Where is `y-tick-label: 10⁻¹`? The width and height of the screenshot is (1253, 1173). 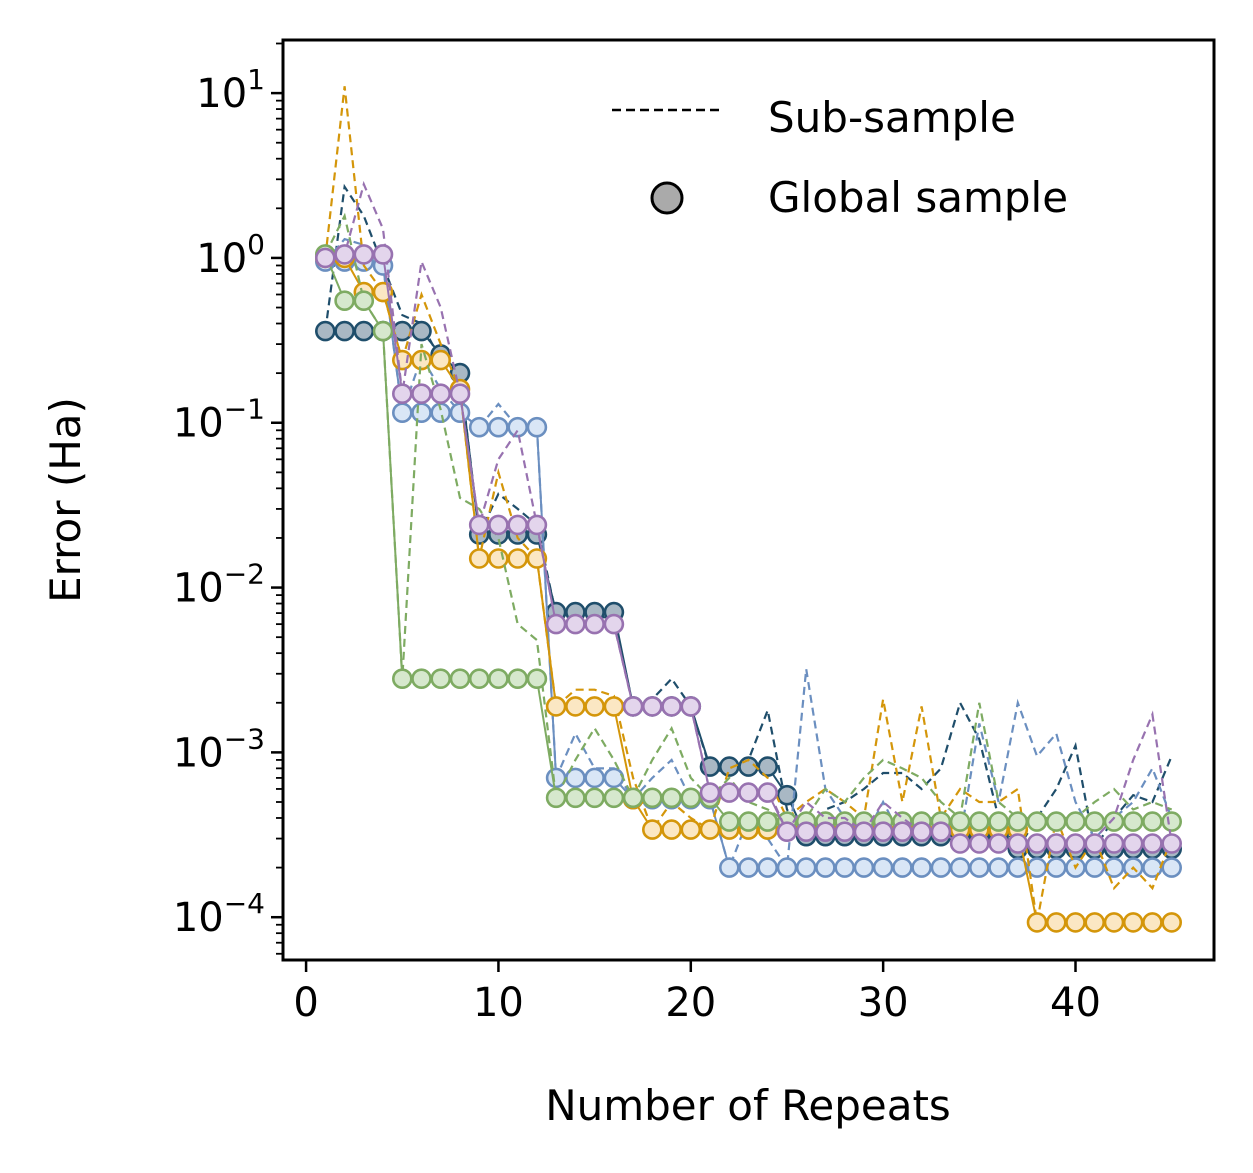
y-tick-label: 10⁻¹ is located at coordinates (219, 420).